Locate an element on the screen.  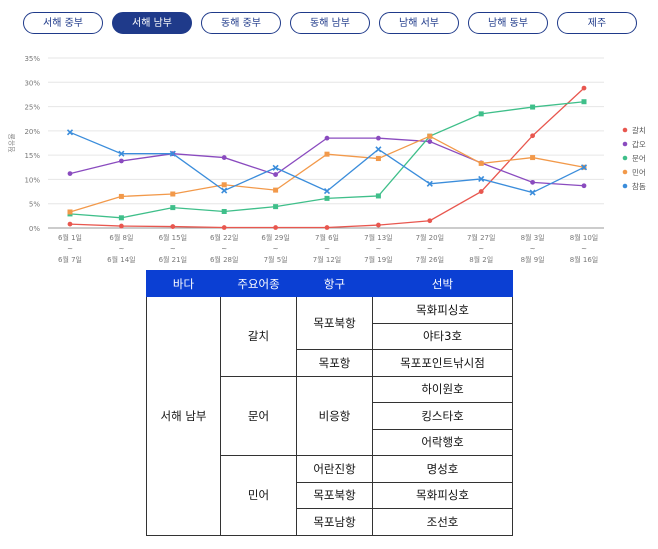
y-tick-label: 20% is located at coordinates (32, 132).